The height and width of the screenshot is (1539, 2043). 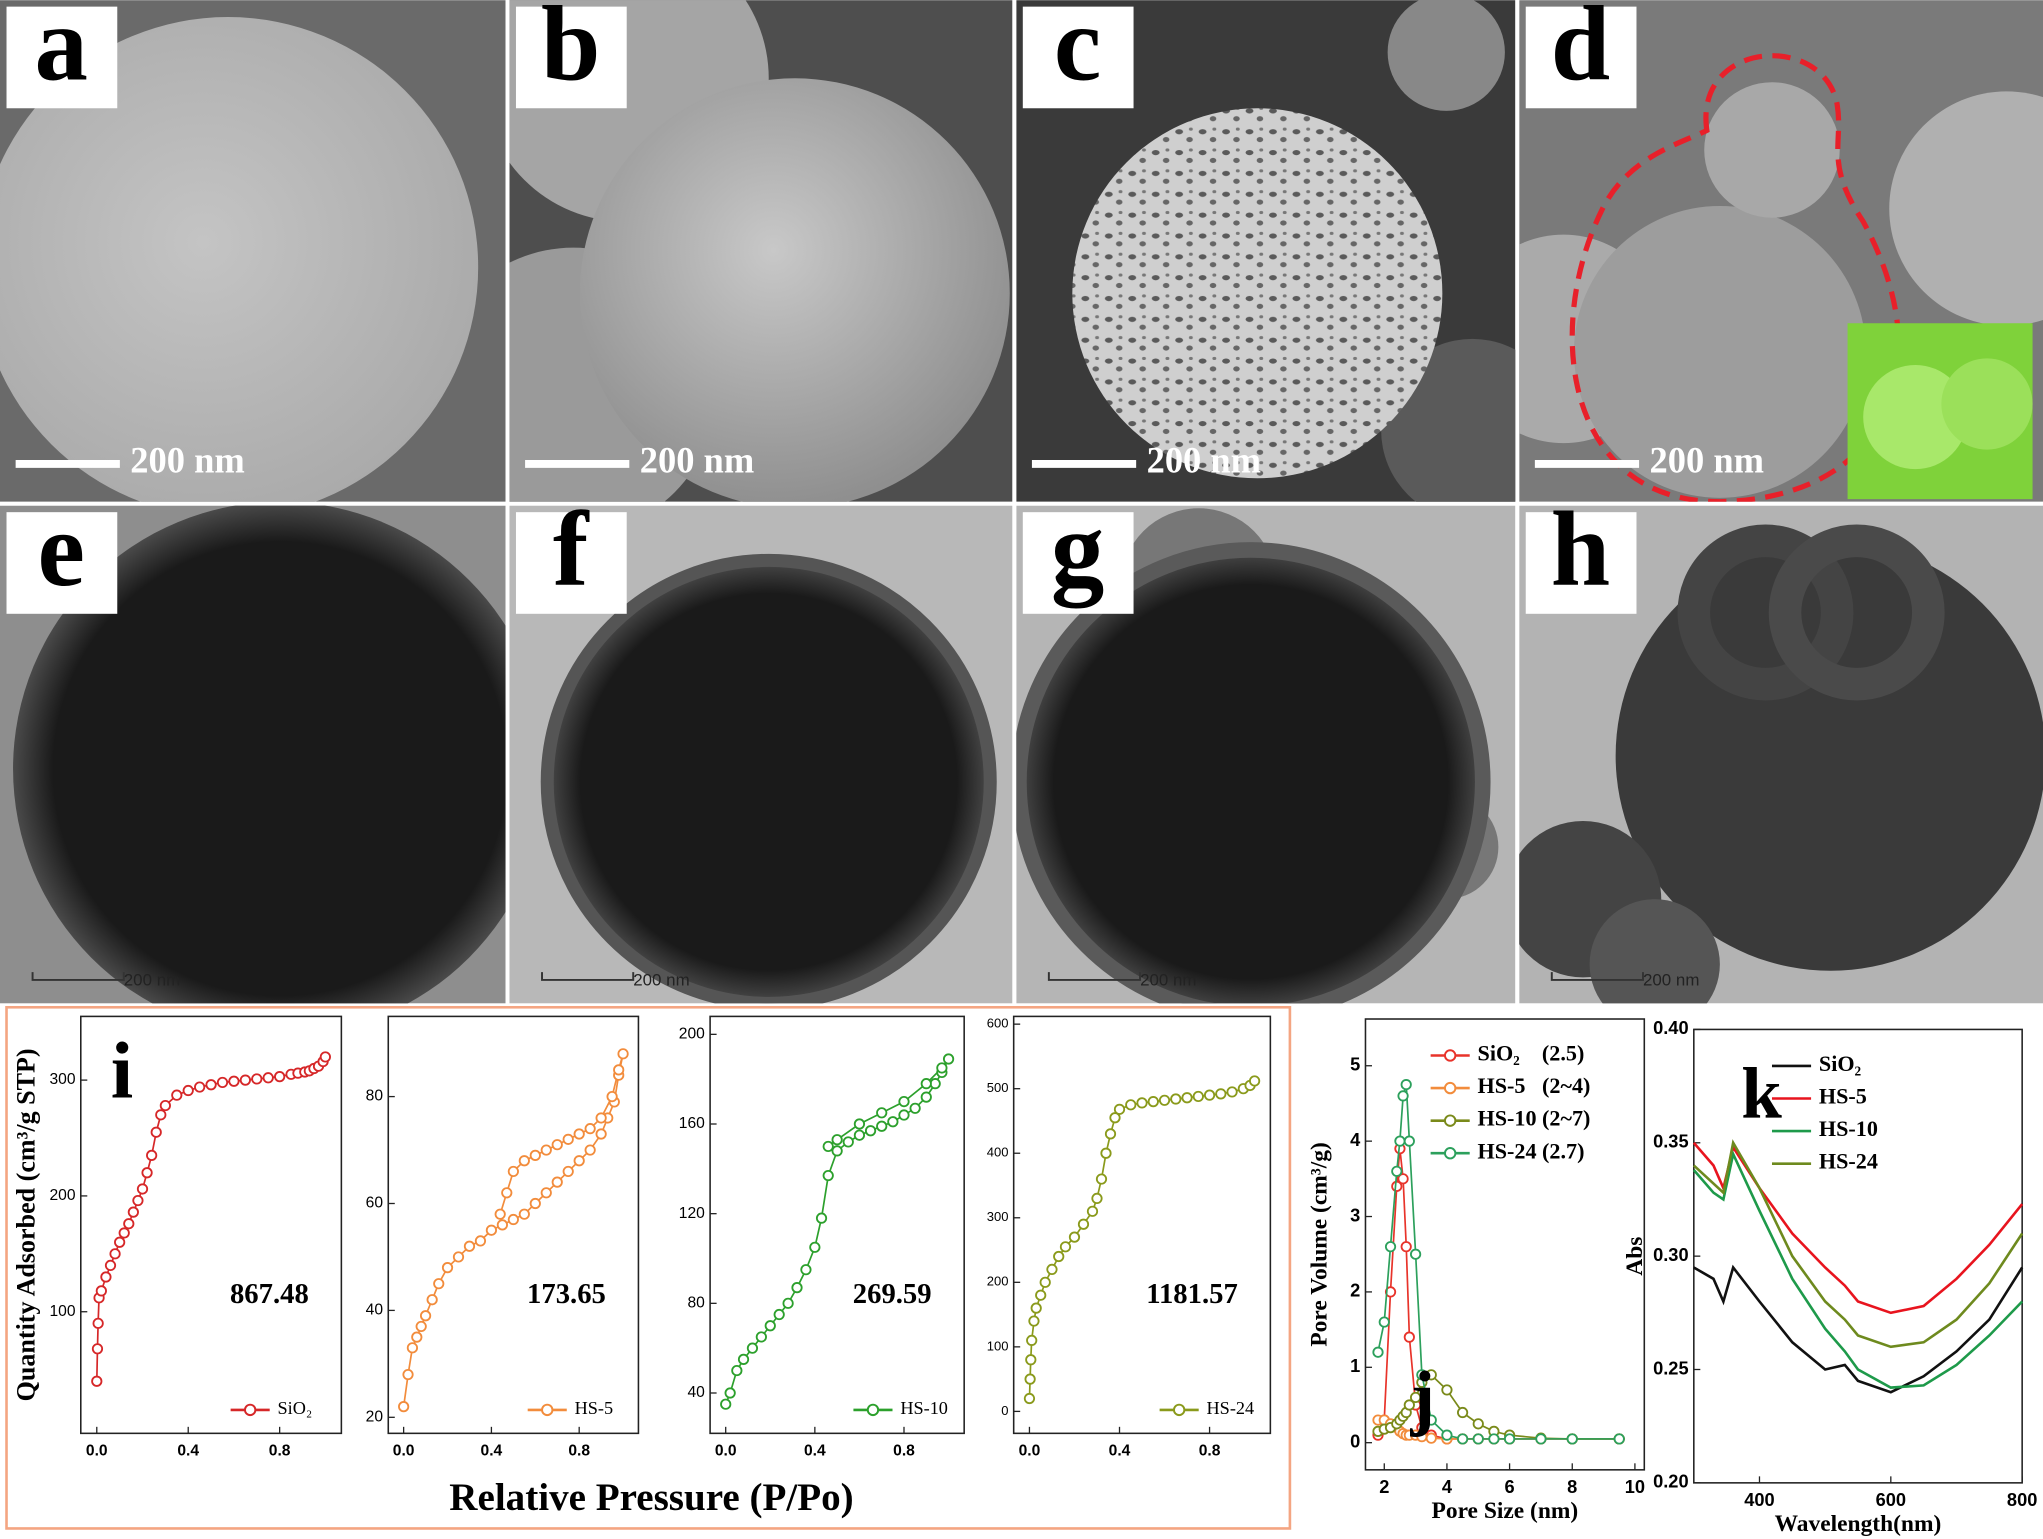 I want to click on y-tick-label: 60, so click(x=375, y=1203).